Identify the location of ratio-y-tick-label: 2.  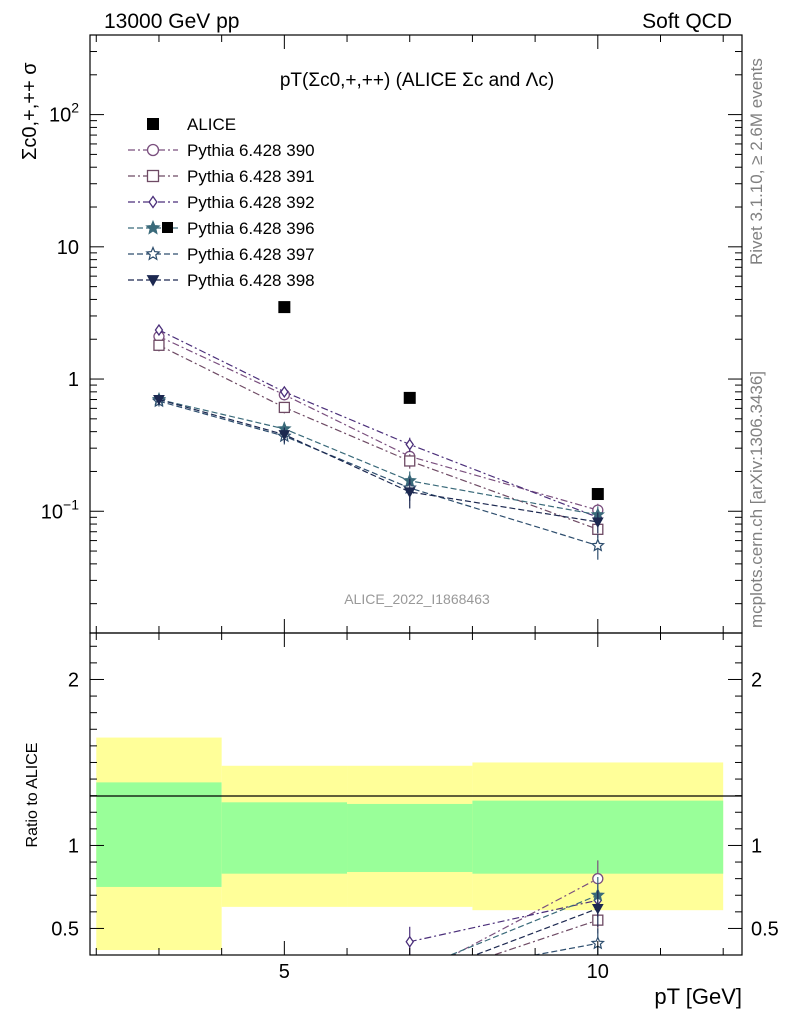
(73, 680).